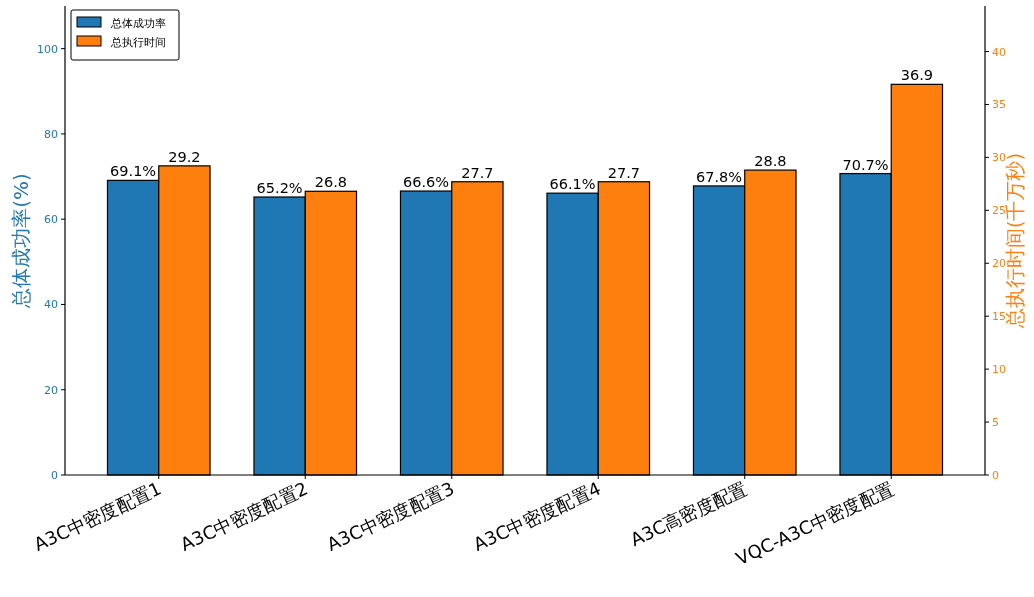 The image size is (1034, 597). Describe the element at coordinates (917, 75) in the screenshot. I see `data-label: 36.9` at that location.